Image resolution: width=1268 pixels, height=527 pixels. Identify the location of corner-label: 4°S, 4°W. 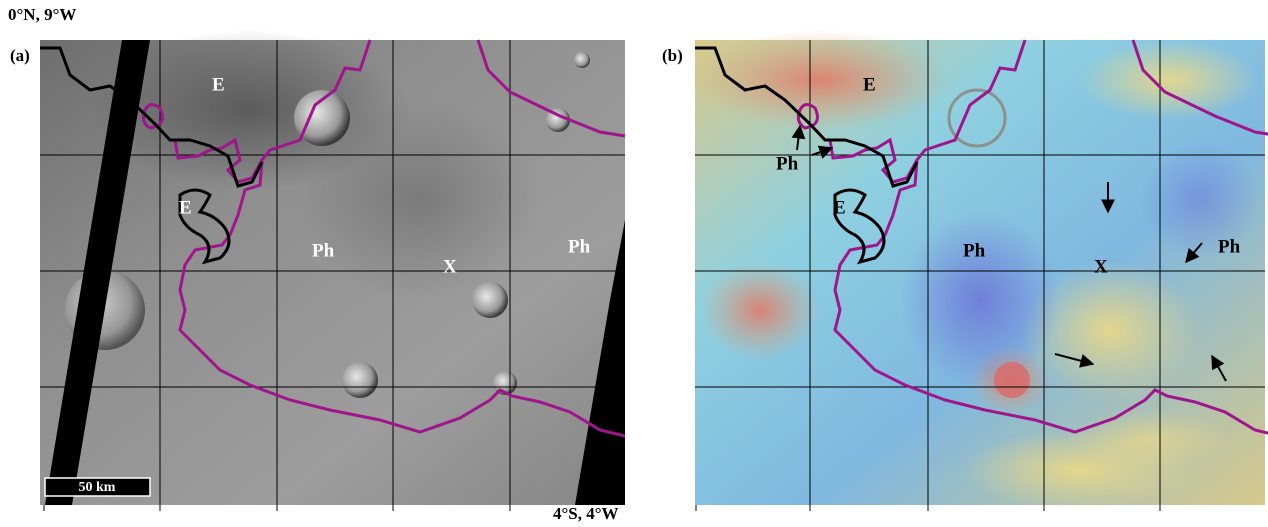
(586, 513).